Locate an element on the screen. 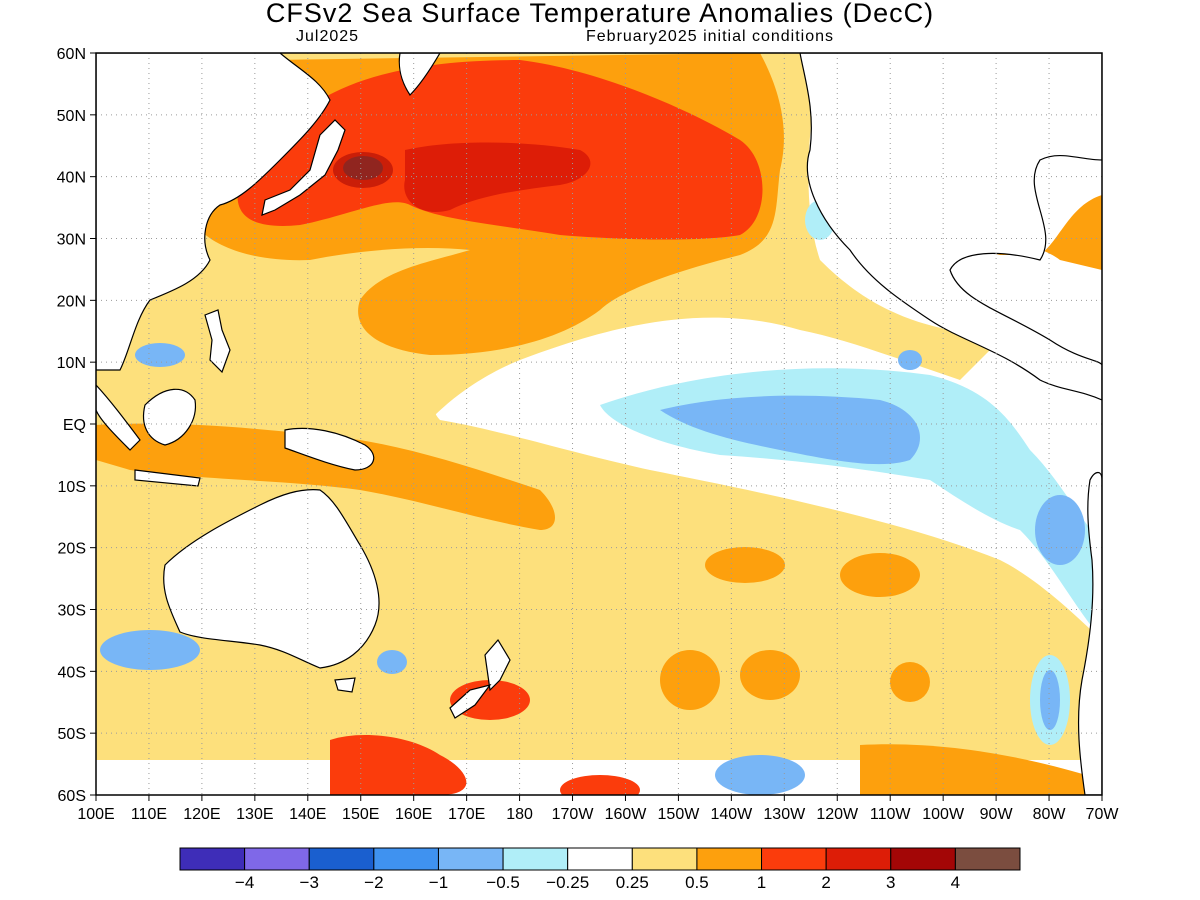 The height and width of the screenshot is (900, 1200). lon-label: 110W is located at coordinates (891, 814).